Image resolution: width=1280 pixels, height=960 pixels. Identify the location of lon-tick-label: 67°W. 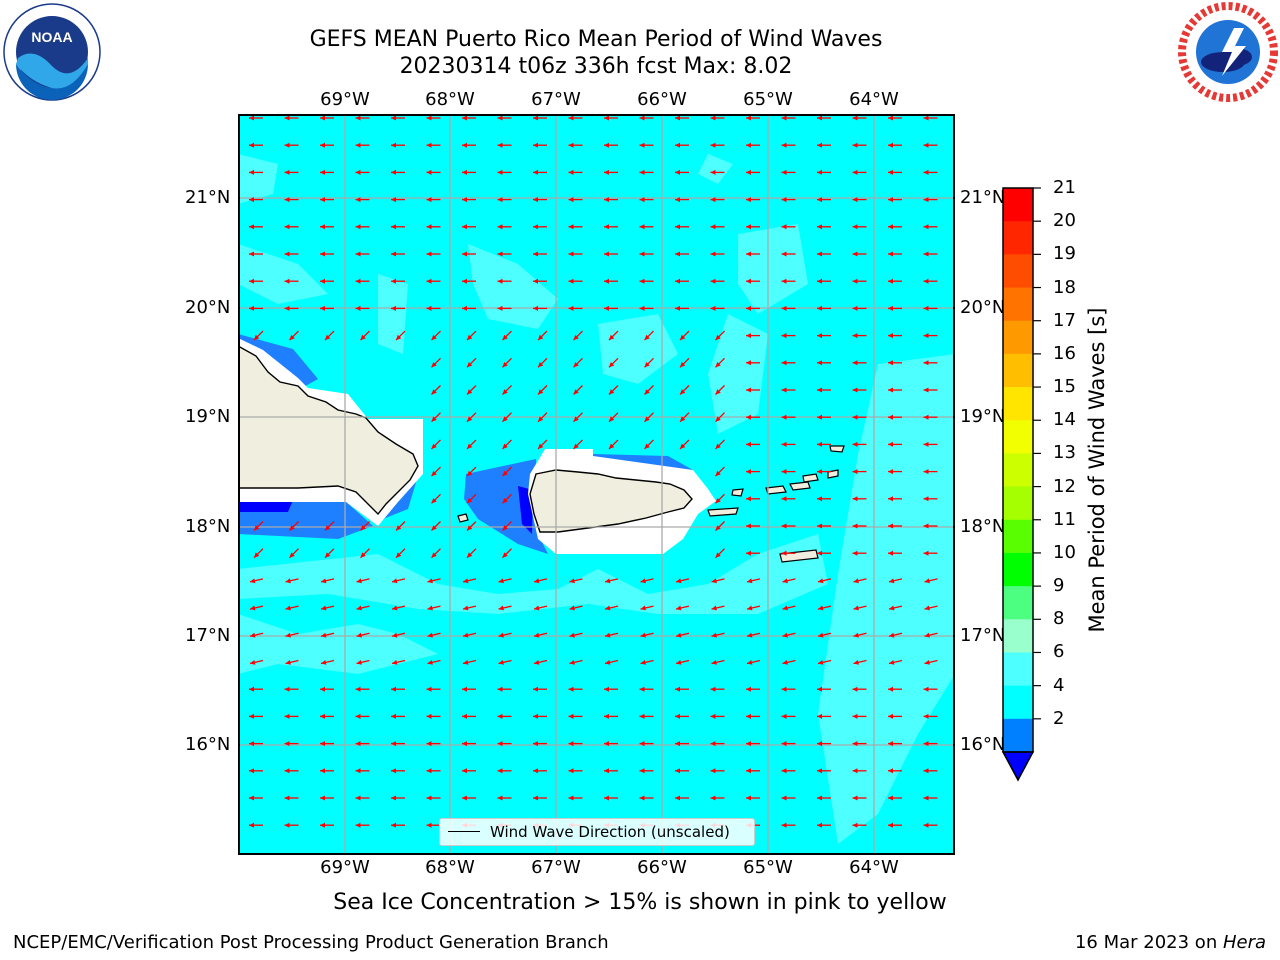
(556, 867).